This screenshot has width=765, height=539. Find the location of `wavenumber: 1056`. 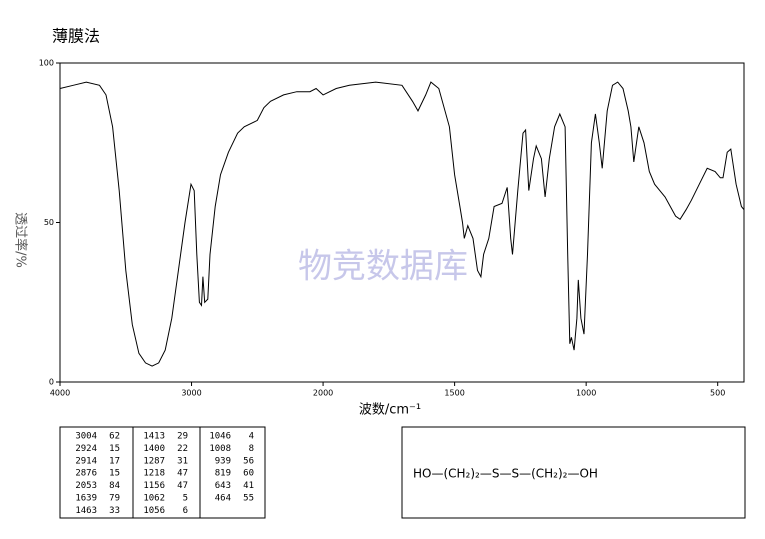

wavenumber: 1056 is located at coordinates (154, 511).